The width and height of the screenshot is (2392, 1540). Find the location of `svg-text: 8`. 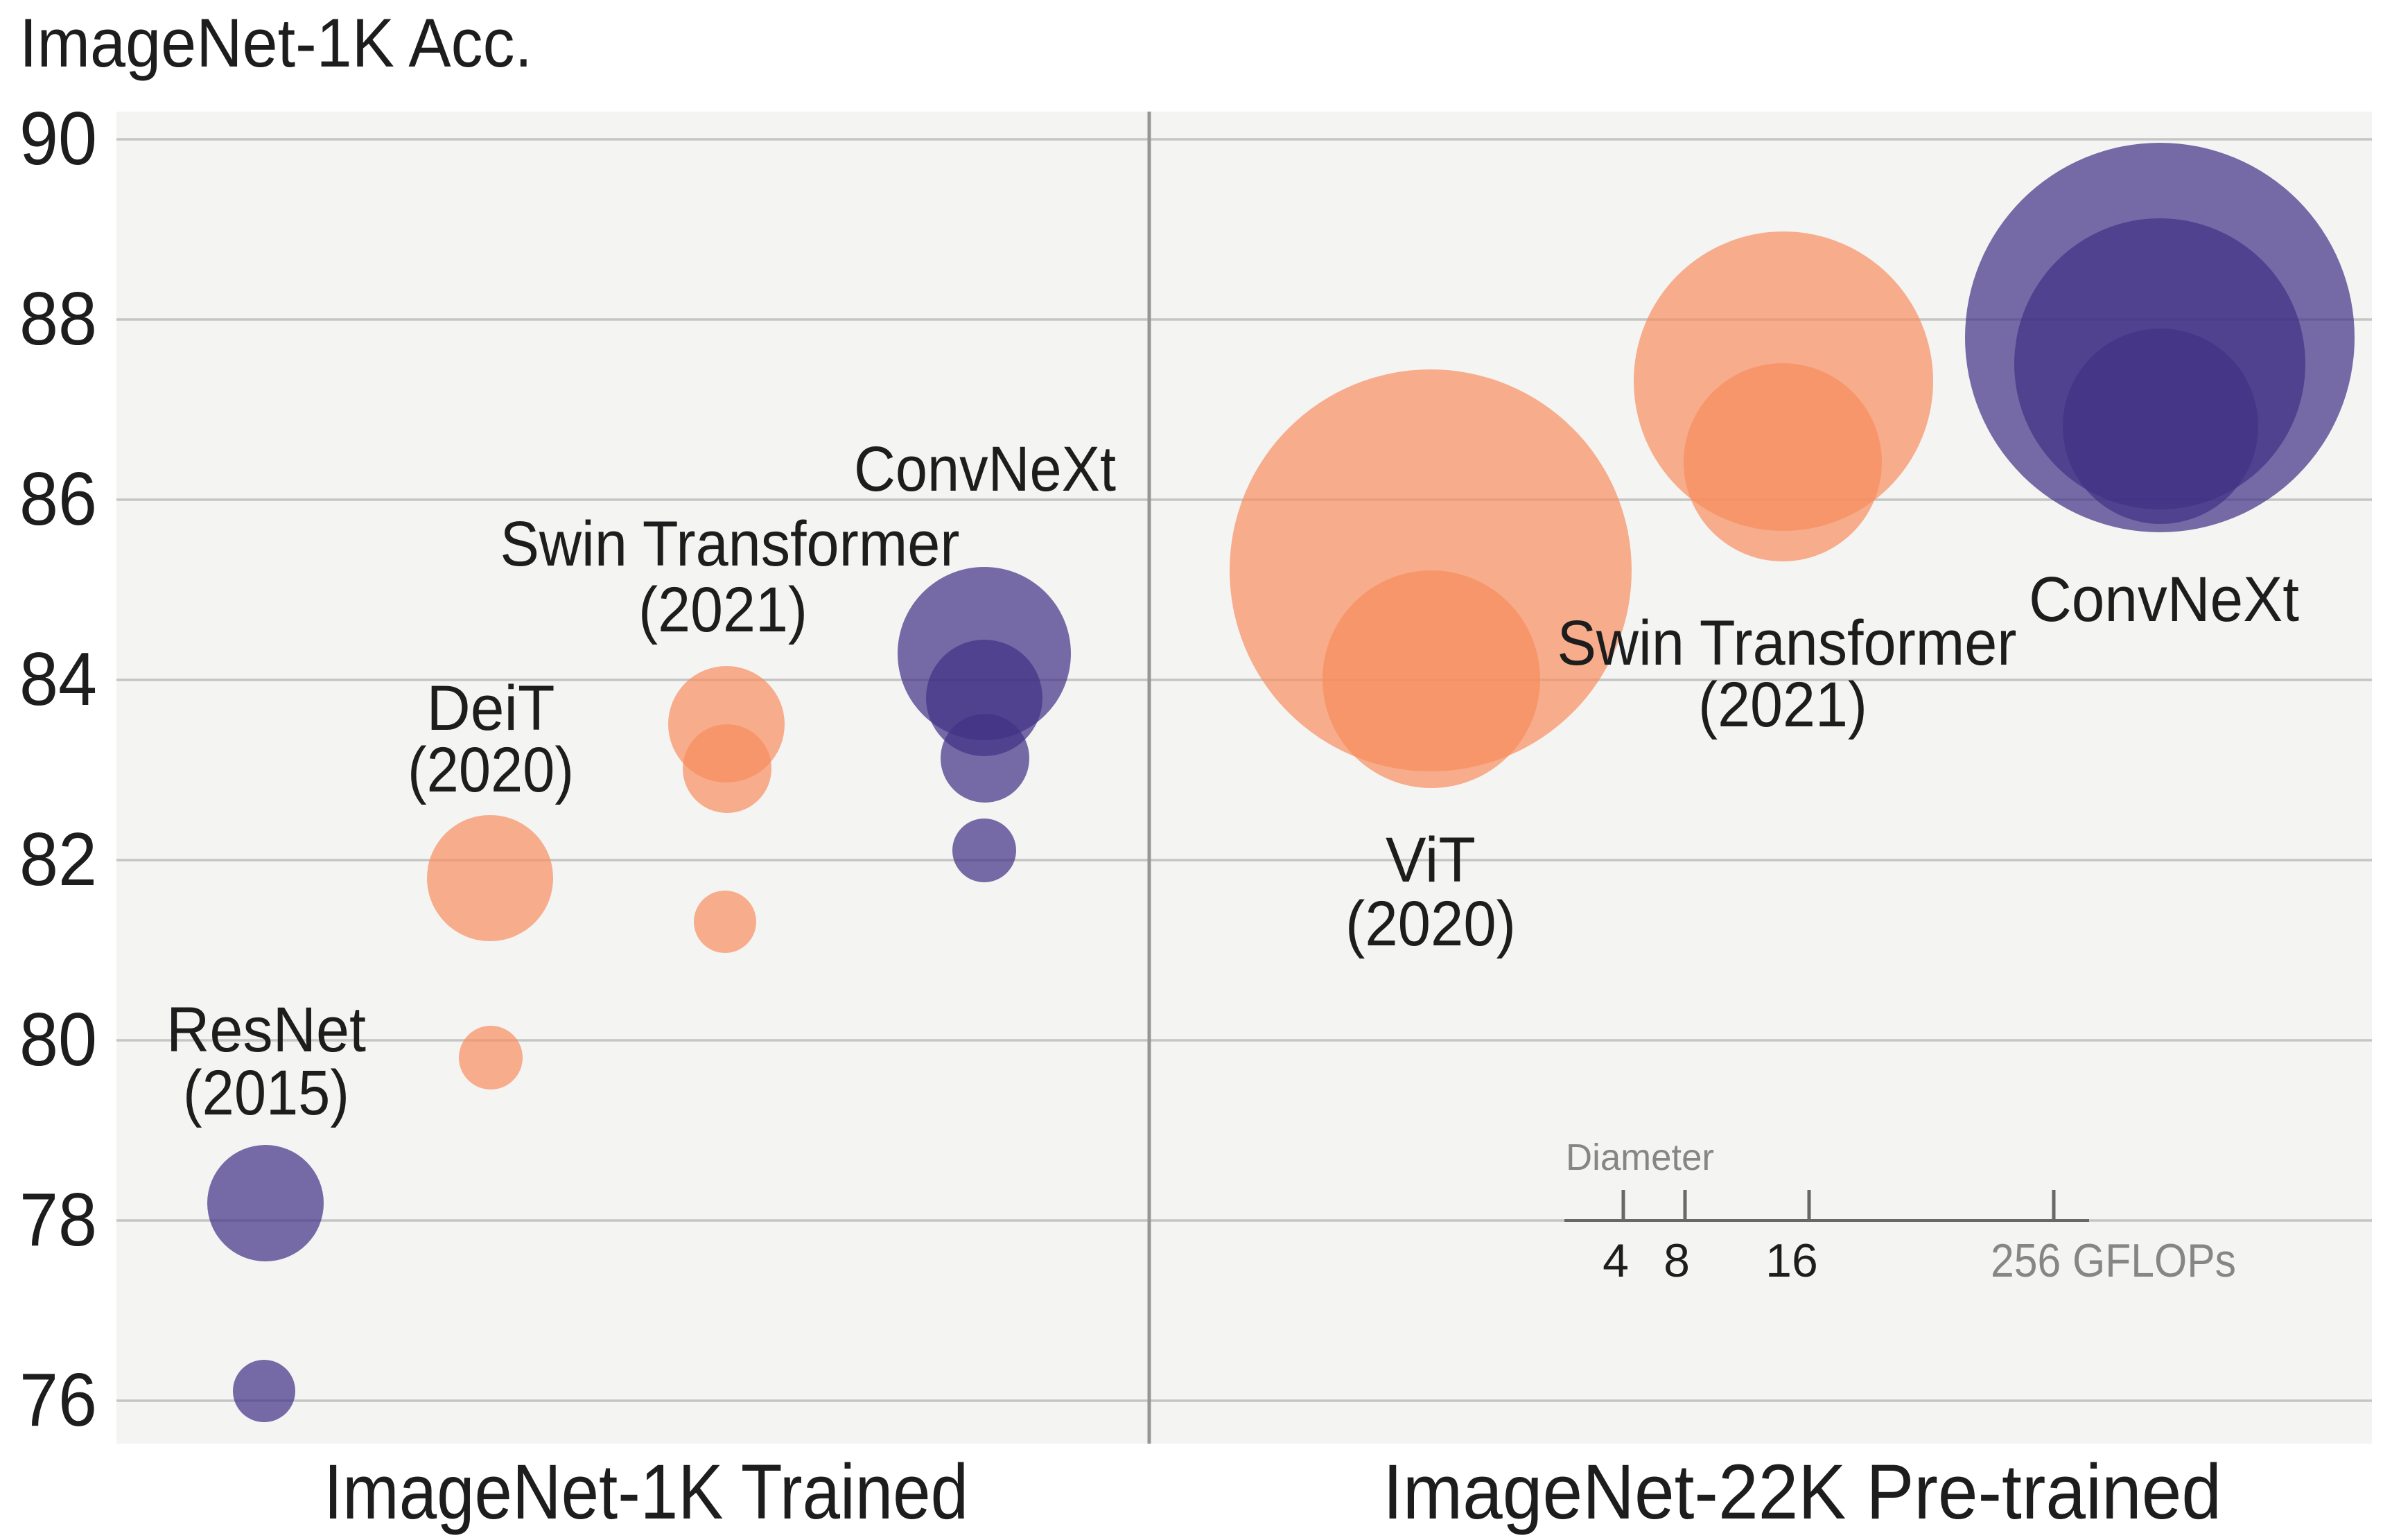

svg-text: 8 is located at coordinates (1677, 1260).